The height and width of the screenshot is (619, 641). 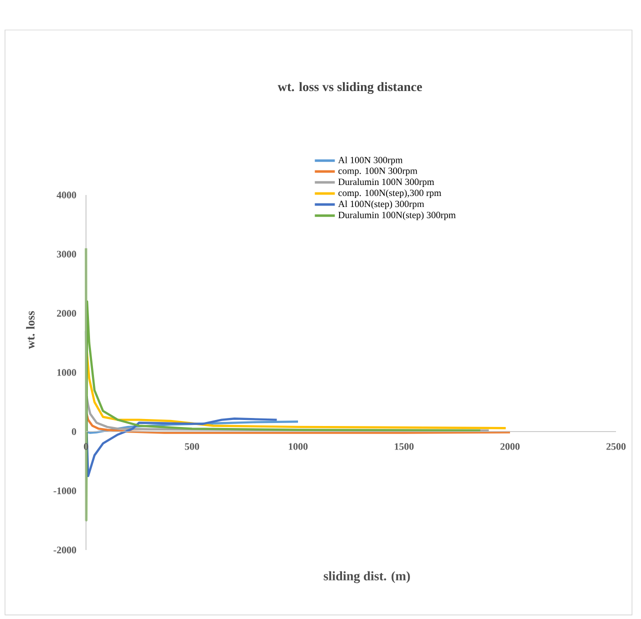 What do you see at coordinates (404, 446) in the screenshot?
I see `x-tick-label: 1500` at bounding box center [404, 446].